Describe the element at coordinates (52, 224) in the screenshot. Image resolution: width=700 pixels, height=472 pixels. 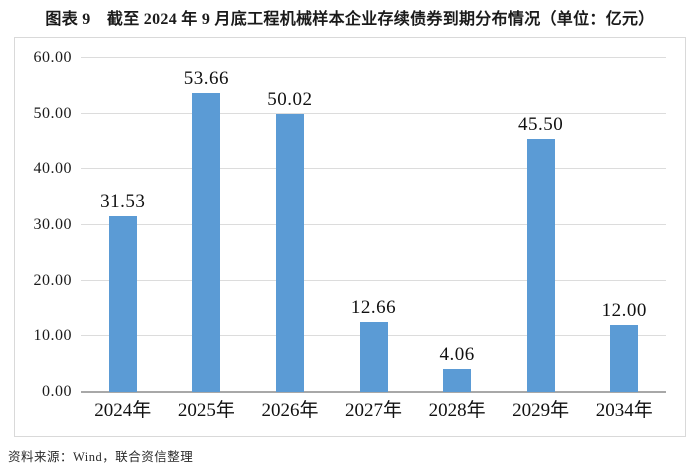
I see `y-axis-tick-label: 30.00` at that location.